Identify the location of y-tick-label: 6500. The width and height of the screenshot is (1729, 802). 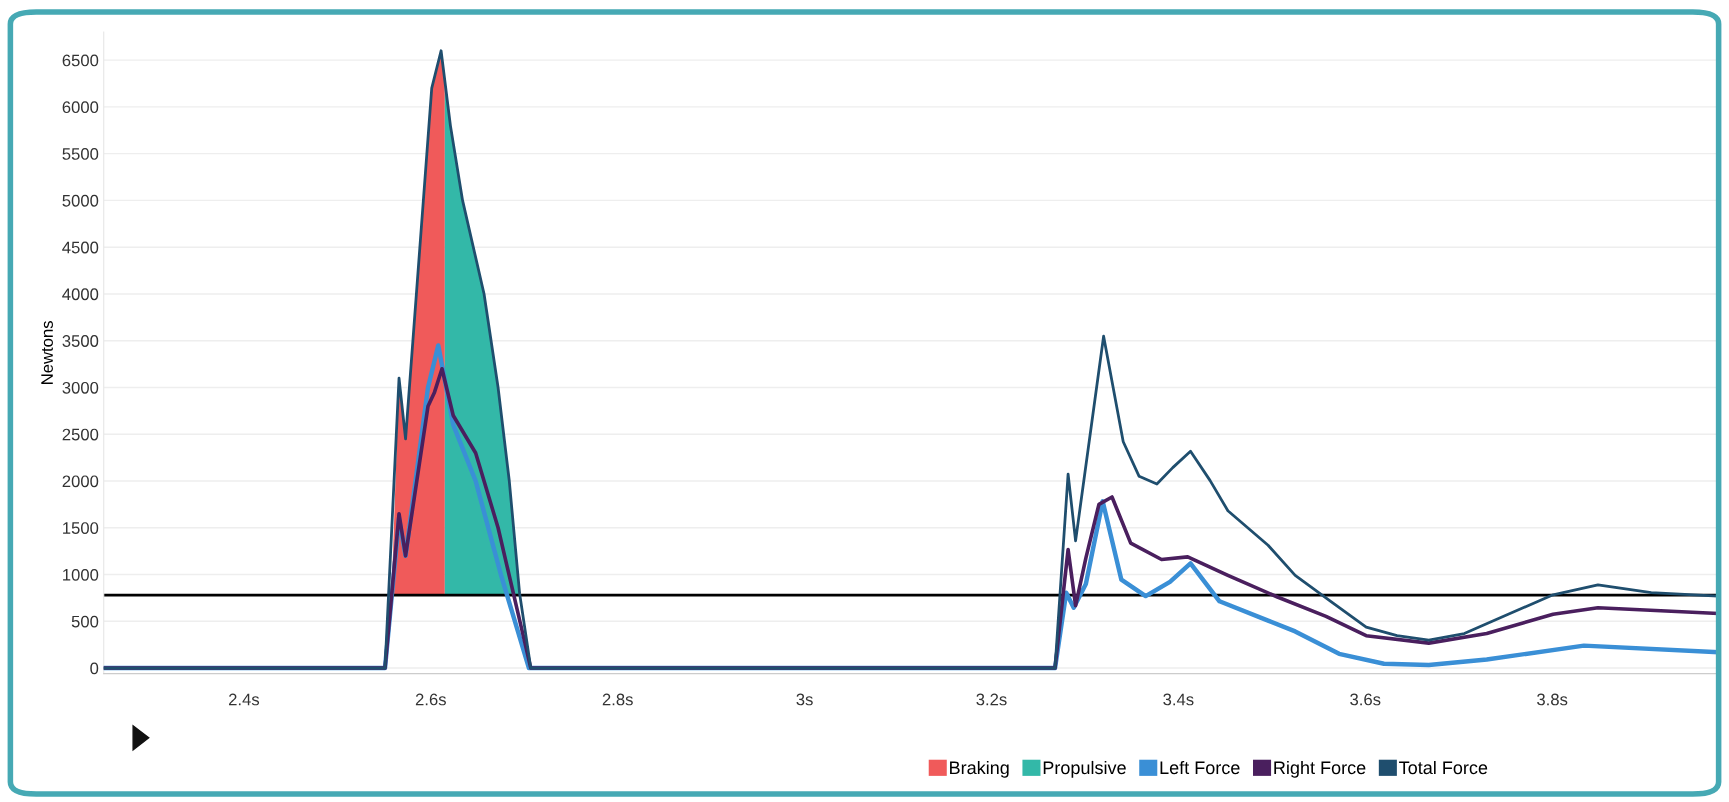
(80, 60).